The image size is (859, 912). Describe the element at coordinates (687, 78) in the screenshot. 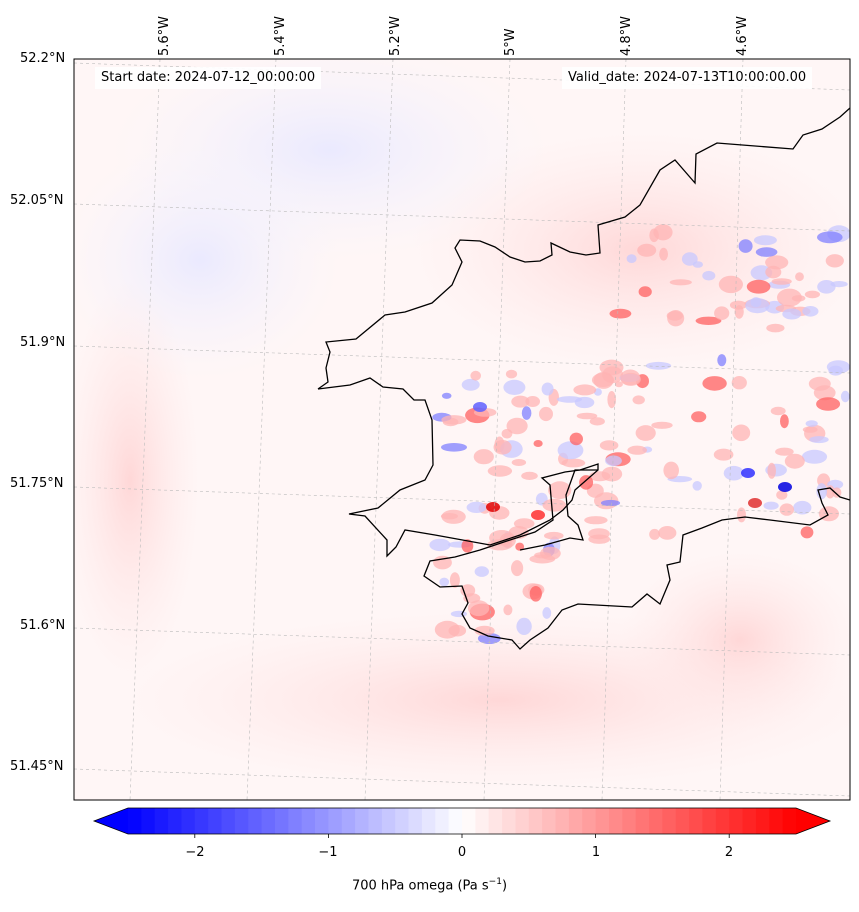

I see `valid-date-label: Valid_date: 2024-07-13T10:00:00.00` at that location.